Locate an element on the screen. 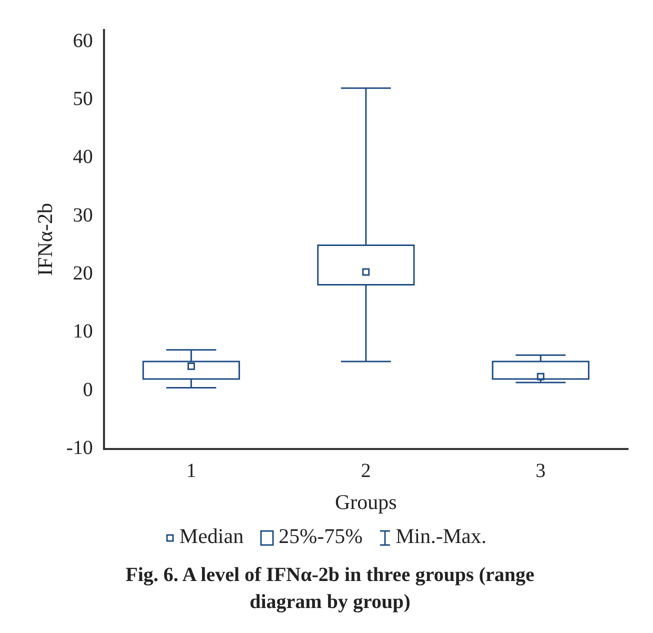  x-tick-label: 2 is located at coordinates (365, 471).